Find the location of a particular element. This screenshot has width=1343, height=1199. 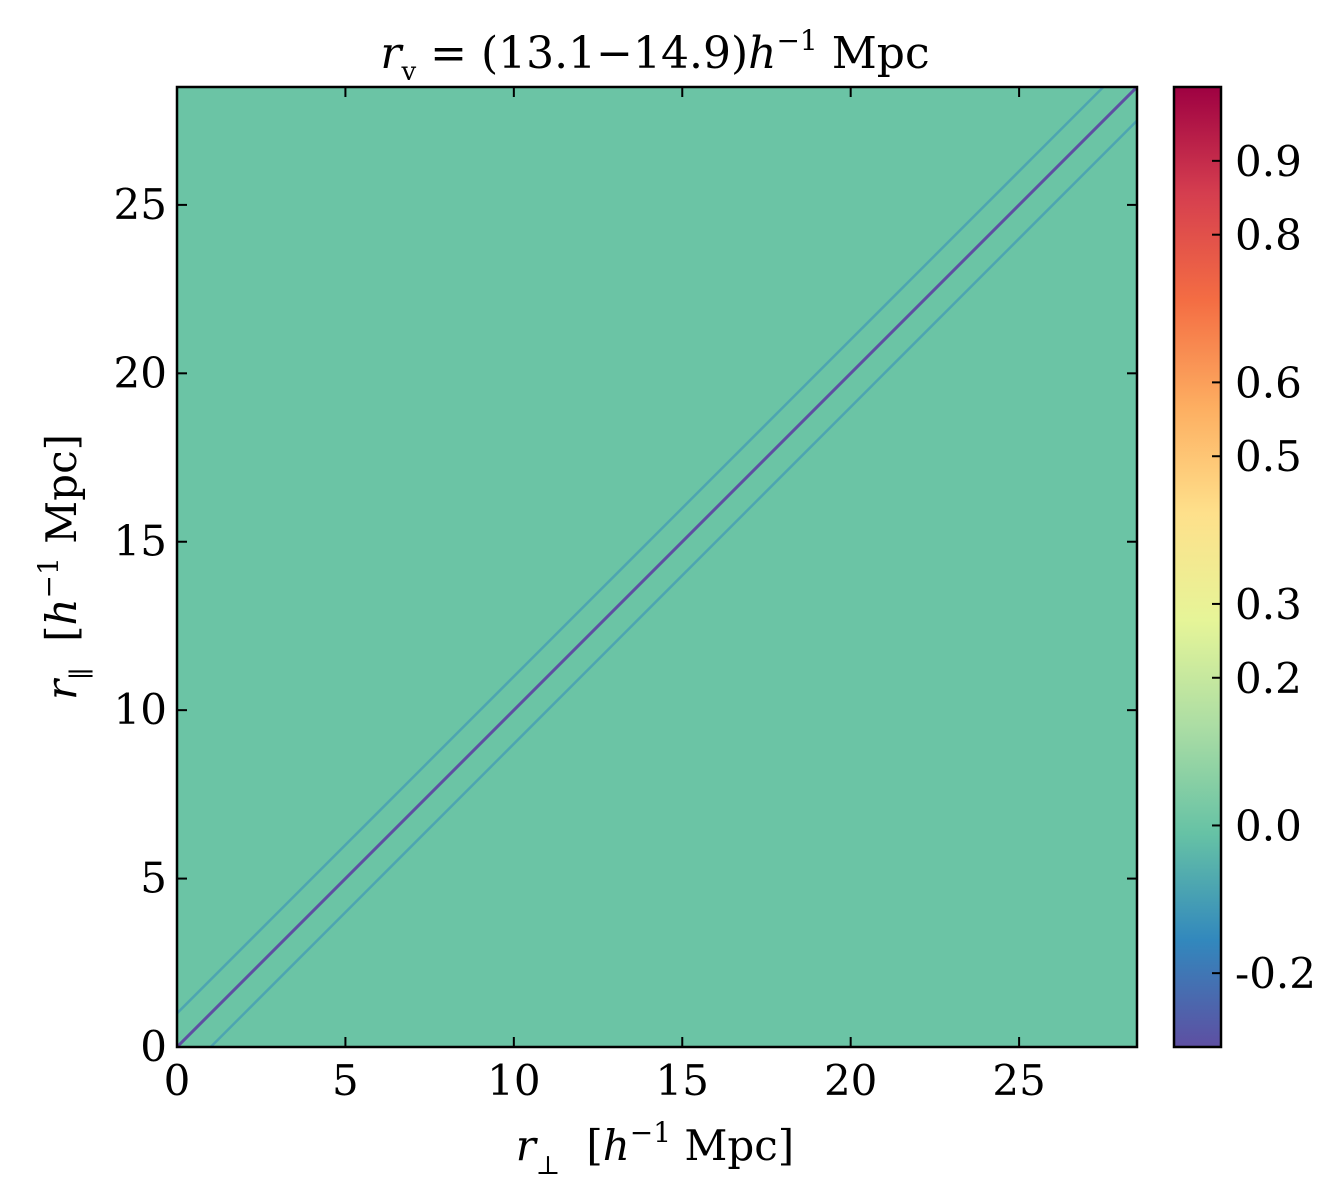

y-tick-label: 15 is located at coordinates (140, 541).